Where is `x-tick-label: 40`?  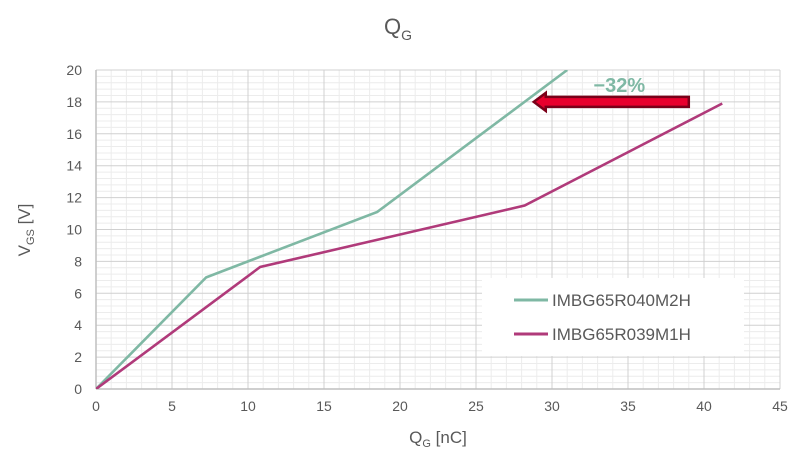 x-tick-label: 40 is located at coordinates (704, 406).